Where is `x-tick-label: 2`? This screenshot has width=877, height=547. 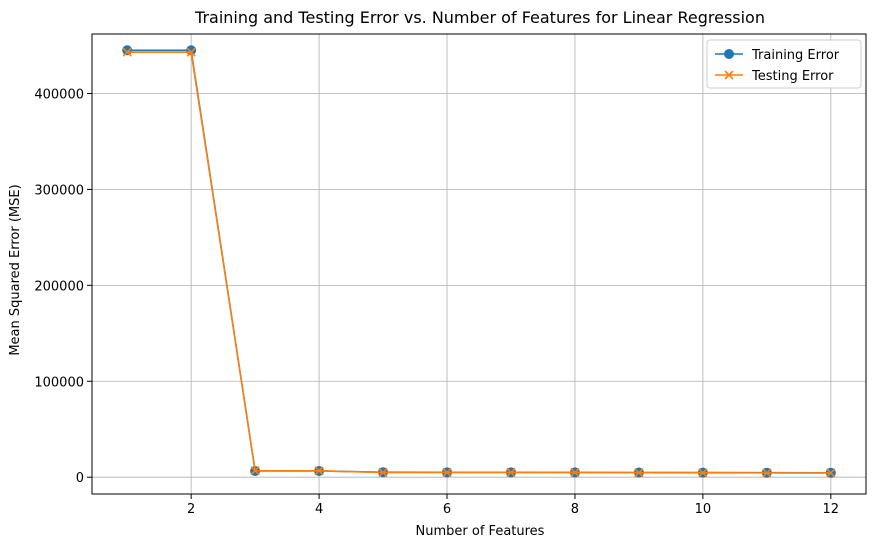
x-tick-label: 2 is located at coordinates (191, 509).